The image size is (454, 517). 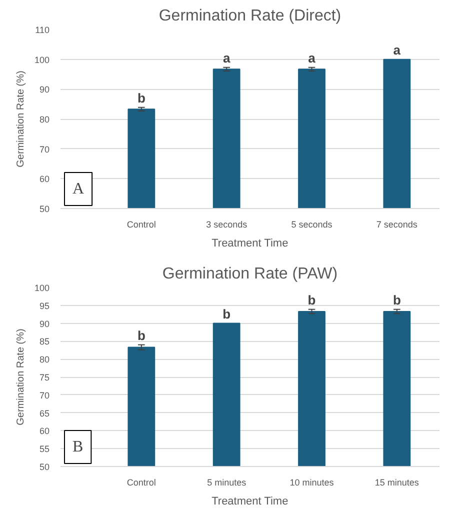 I want to click on y-tick-label: 95, so click(x=44, y=305).